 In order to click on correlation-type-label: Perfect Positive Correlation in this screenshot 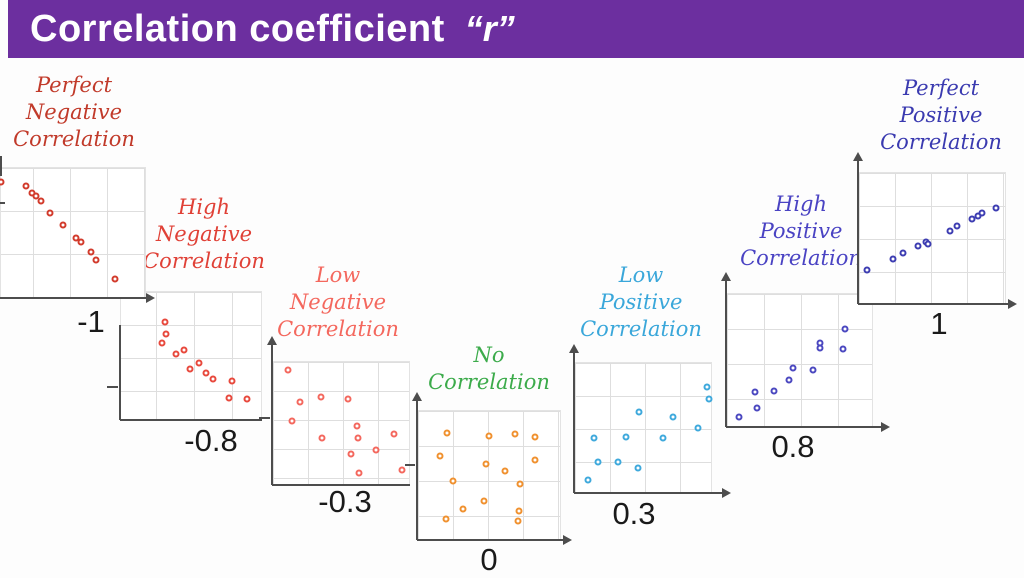, I will do `click(941, 115)`.